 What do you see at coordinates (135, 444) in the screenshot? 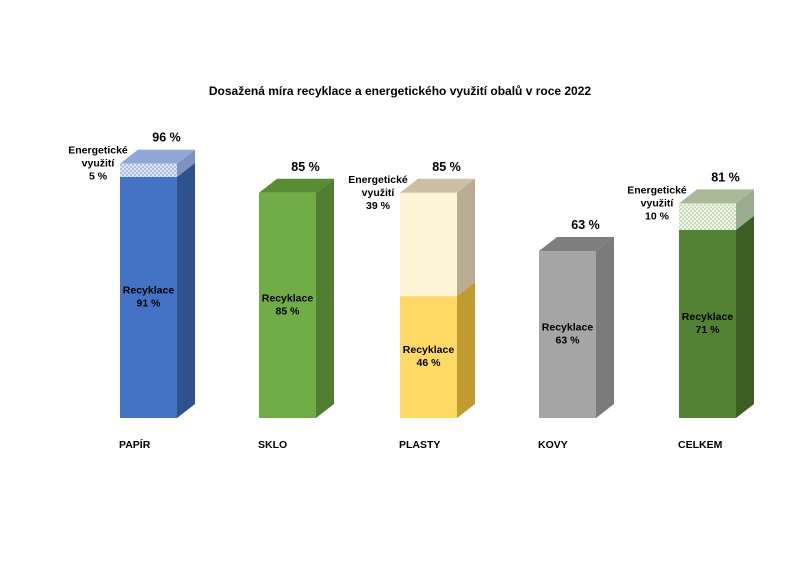
I see `category-label-0: PAPÍR` at bounding box center [135, 444].